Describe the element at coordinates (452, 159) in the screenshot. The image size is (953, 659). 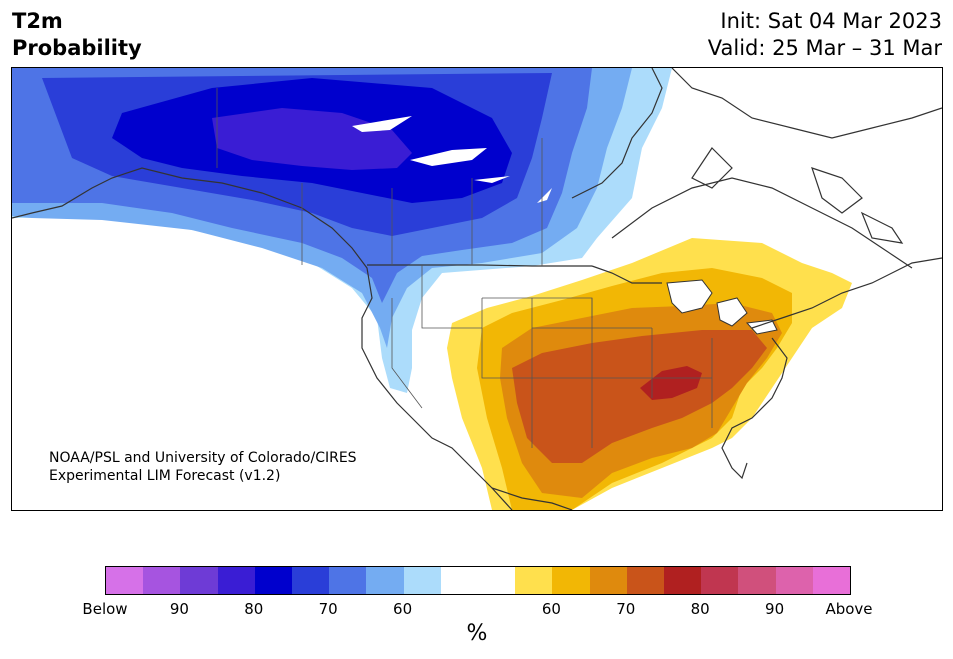
I see `northern-lakes` at that location.